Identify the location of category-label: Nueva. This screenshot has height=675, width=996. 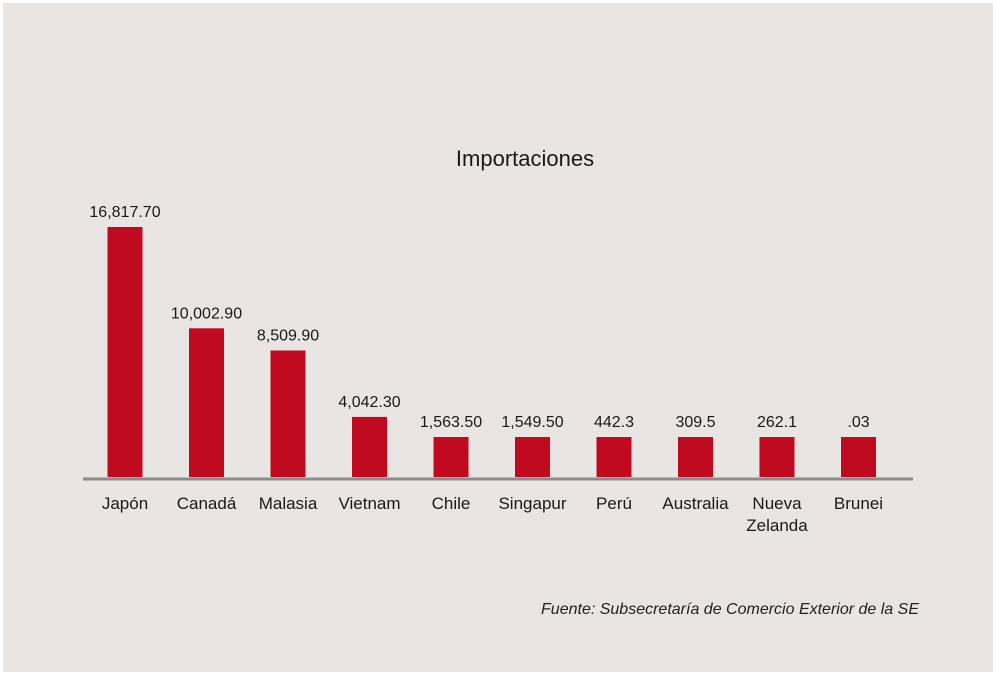
(777, 503).